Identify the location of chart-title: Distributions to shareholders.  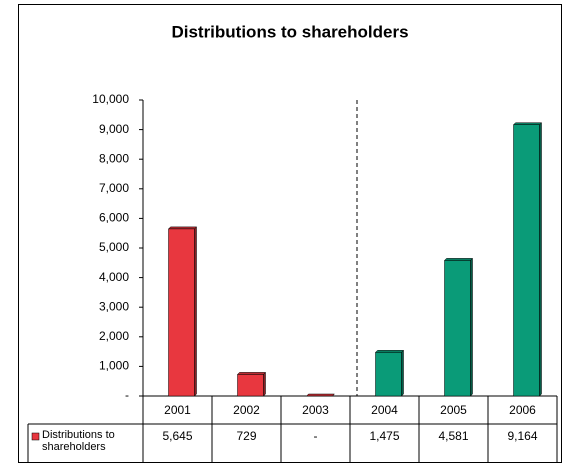
(289, 31).